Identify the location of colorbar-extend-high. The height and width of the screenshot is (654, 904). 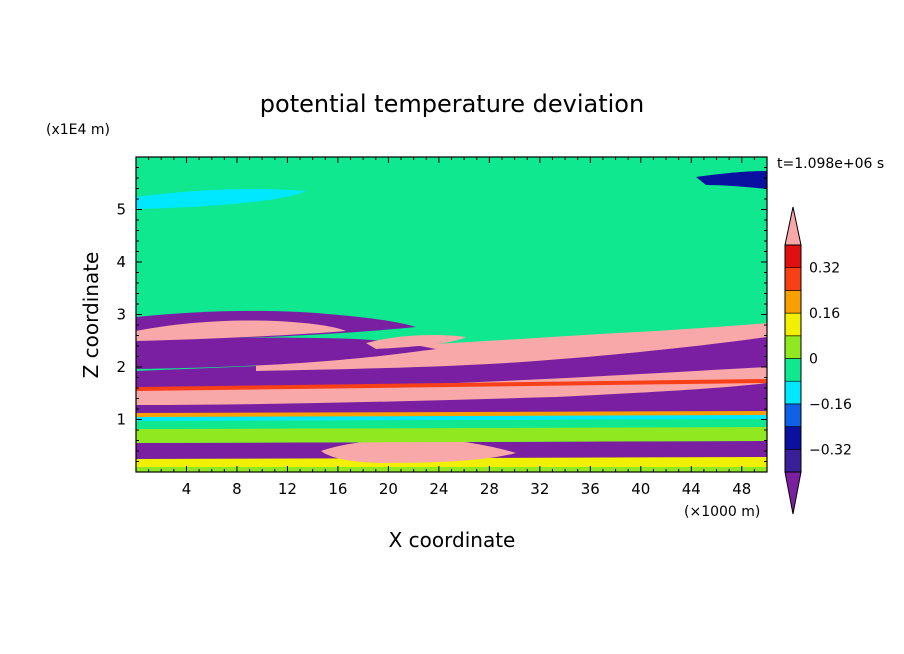
(793, 226).